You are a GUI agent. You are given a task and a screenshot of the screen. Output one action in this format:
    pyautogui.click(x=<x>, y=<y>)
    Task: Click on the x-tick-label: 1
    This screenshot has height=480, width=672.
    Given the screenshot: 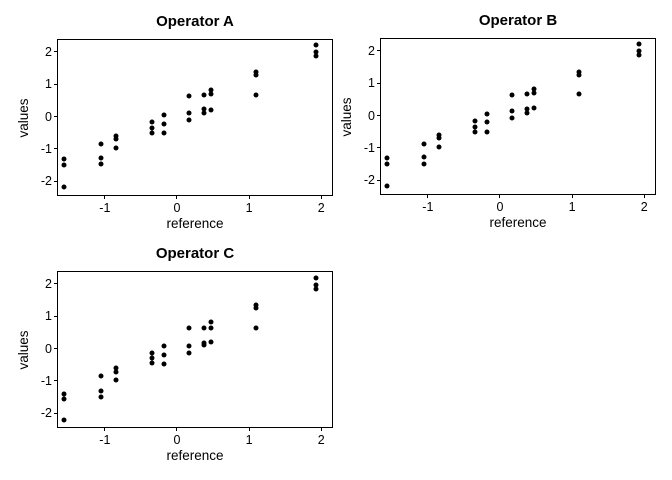 What is the action you would take?
    pyautogui.click(x=249, y=440)
    